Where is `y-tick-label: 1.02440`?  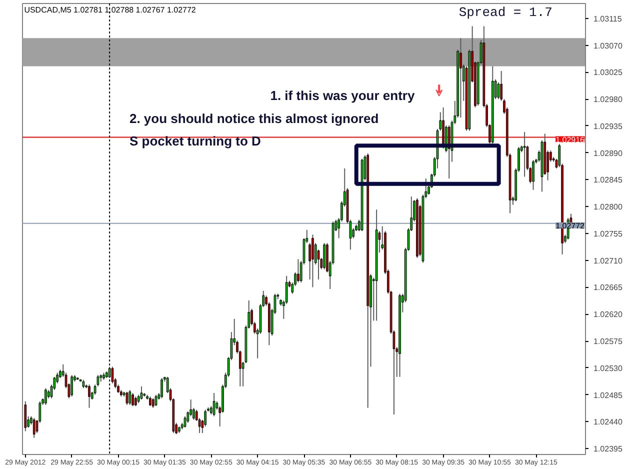 y-tick-label: 1.02440 is located at coordinates (608, 422).